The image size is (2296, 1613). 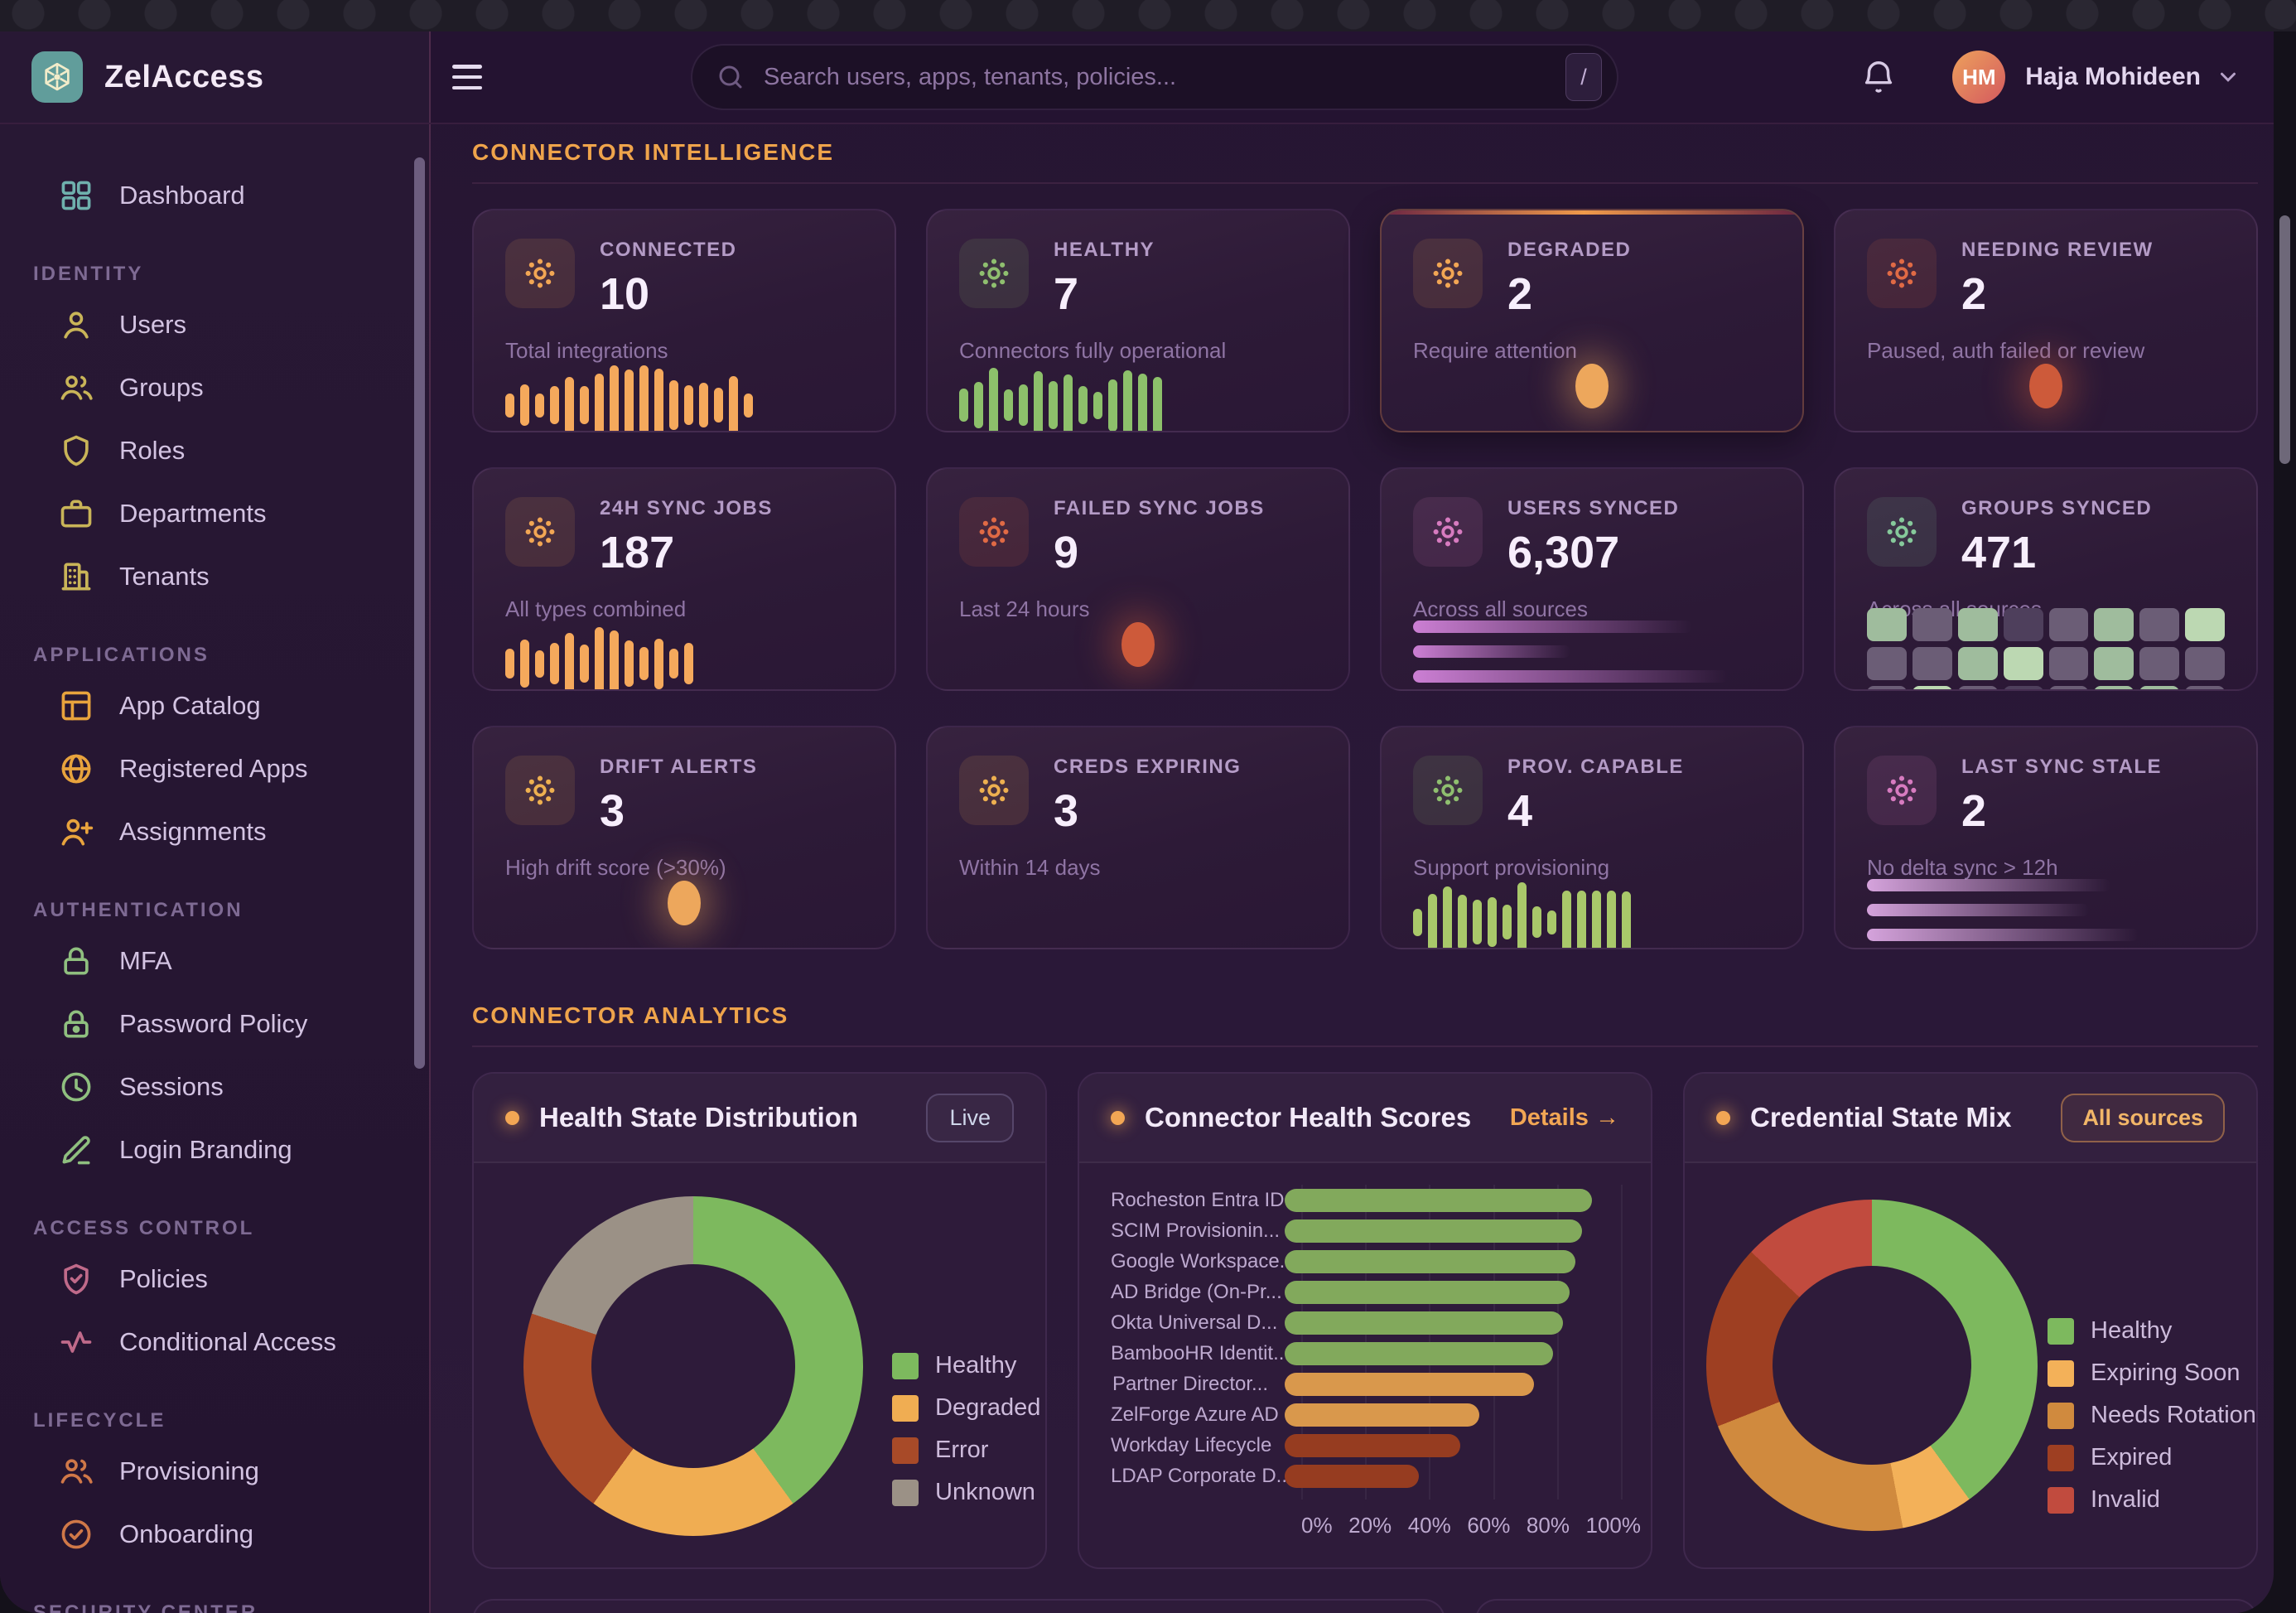 What do you see at coordinates (189, 1470) in the screenshot?
I see `sidebar-item-label: Provisioning` at bounding box center [189, 1470].